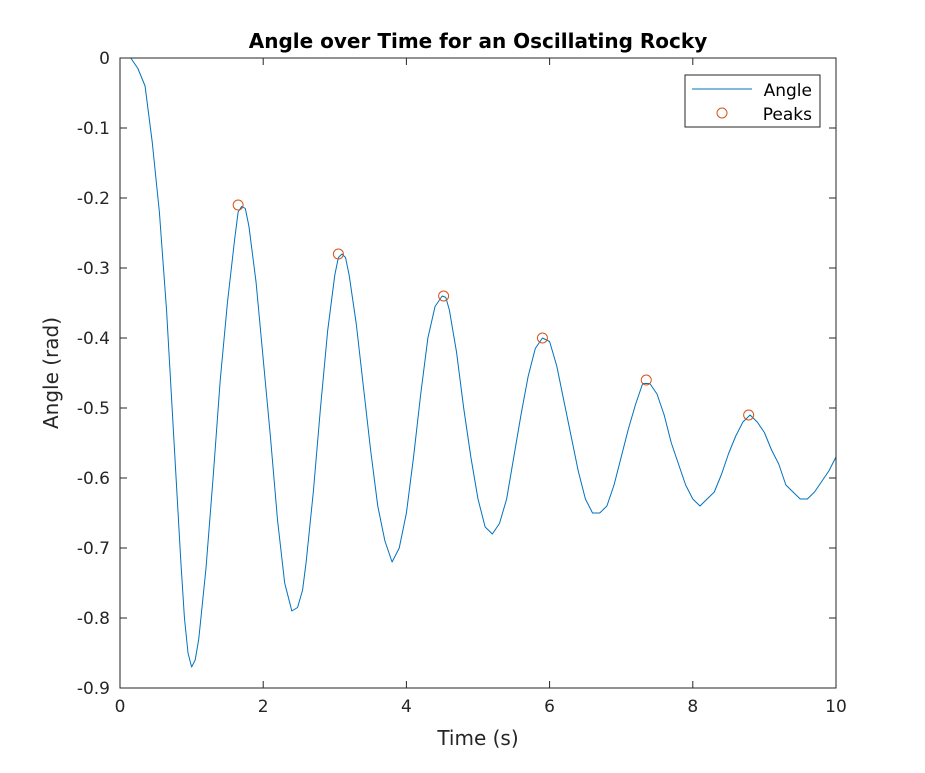  Describe the element at coordinates (104, 59) in the screenshot. I see `y-tick-label: 0` at that location.